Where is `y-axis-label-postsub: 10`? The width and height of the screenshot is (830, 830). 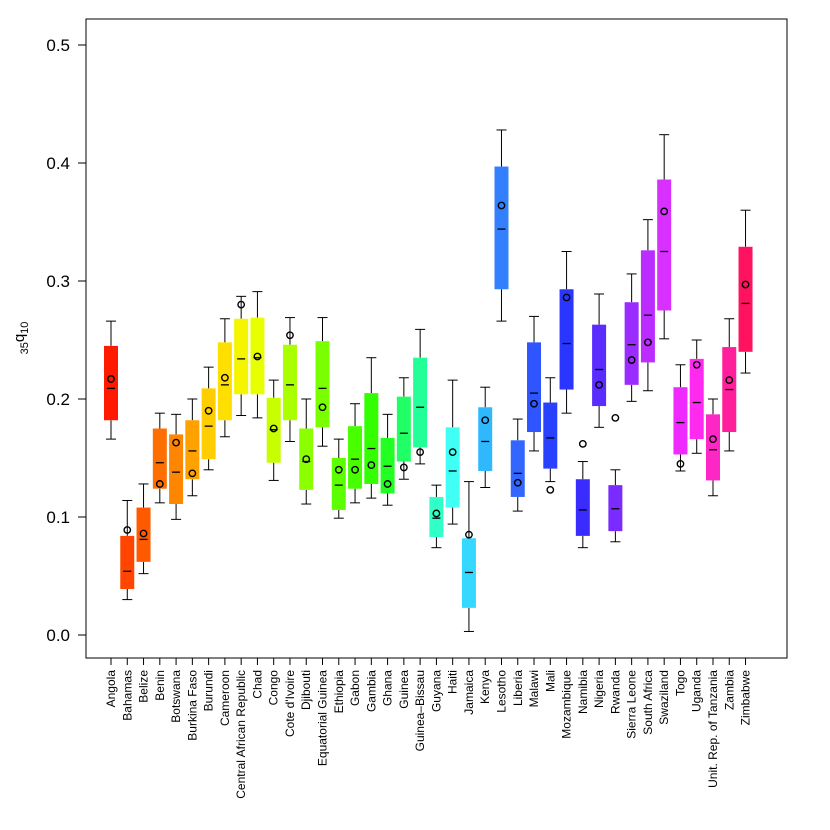
y-axis-label-postsub: 10 is located at coordinates (25, 328).